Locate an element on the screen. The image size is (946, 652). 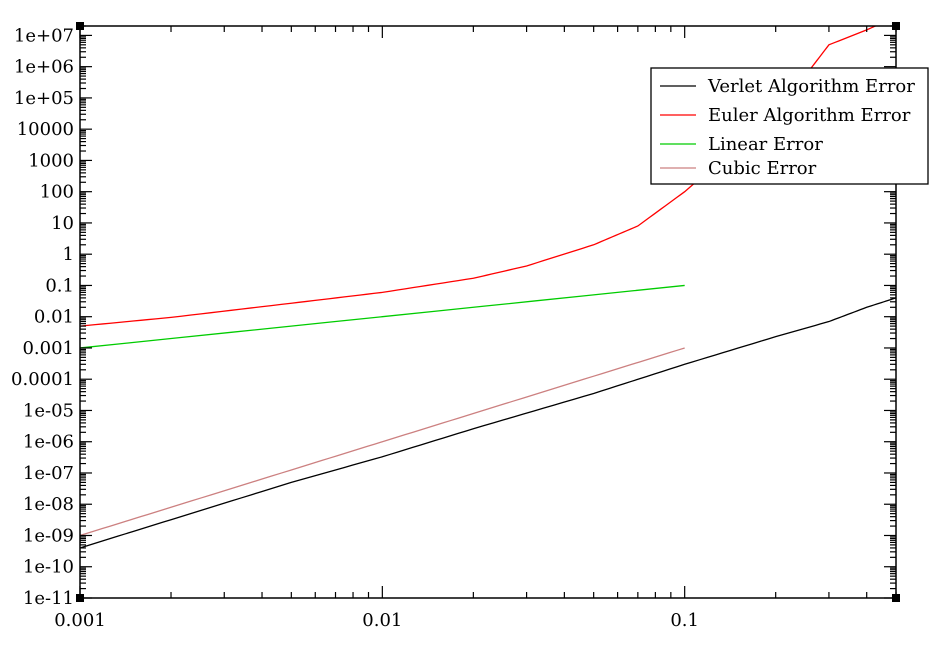
x-tick-label: 0.001 is located at coordinates (80, 620).